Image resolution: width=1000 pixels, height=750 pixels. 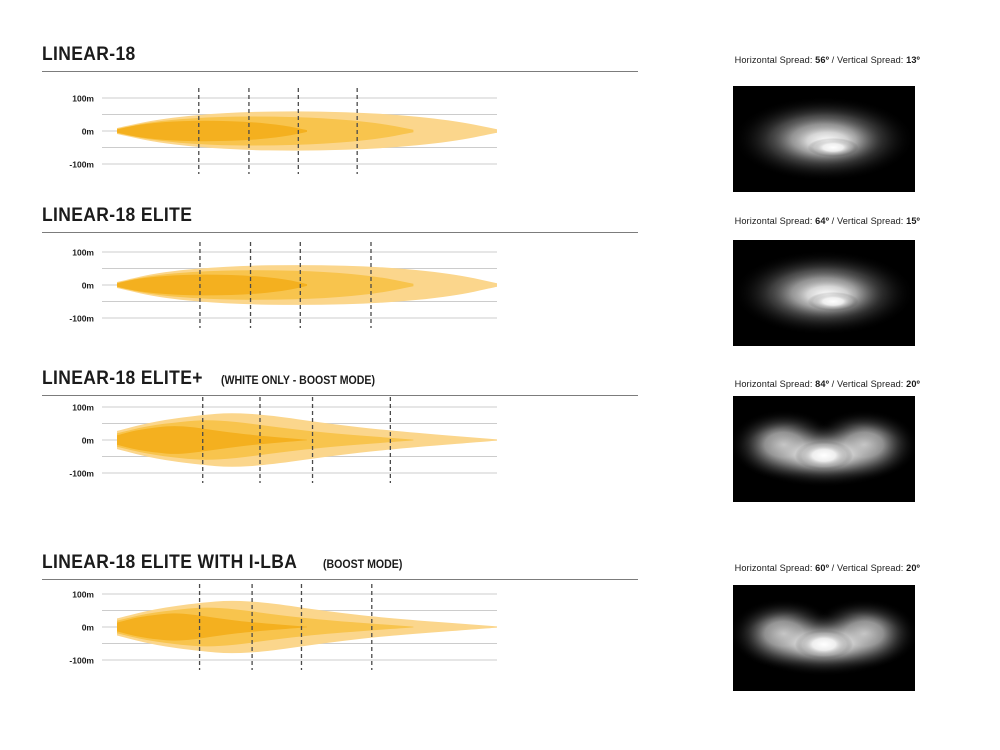 I want to click on lux-distance-label: 1152m, so click(x=390, y=487).